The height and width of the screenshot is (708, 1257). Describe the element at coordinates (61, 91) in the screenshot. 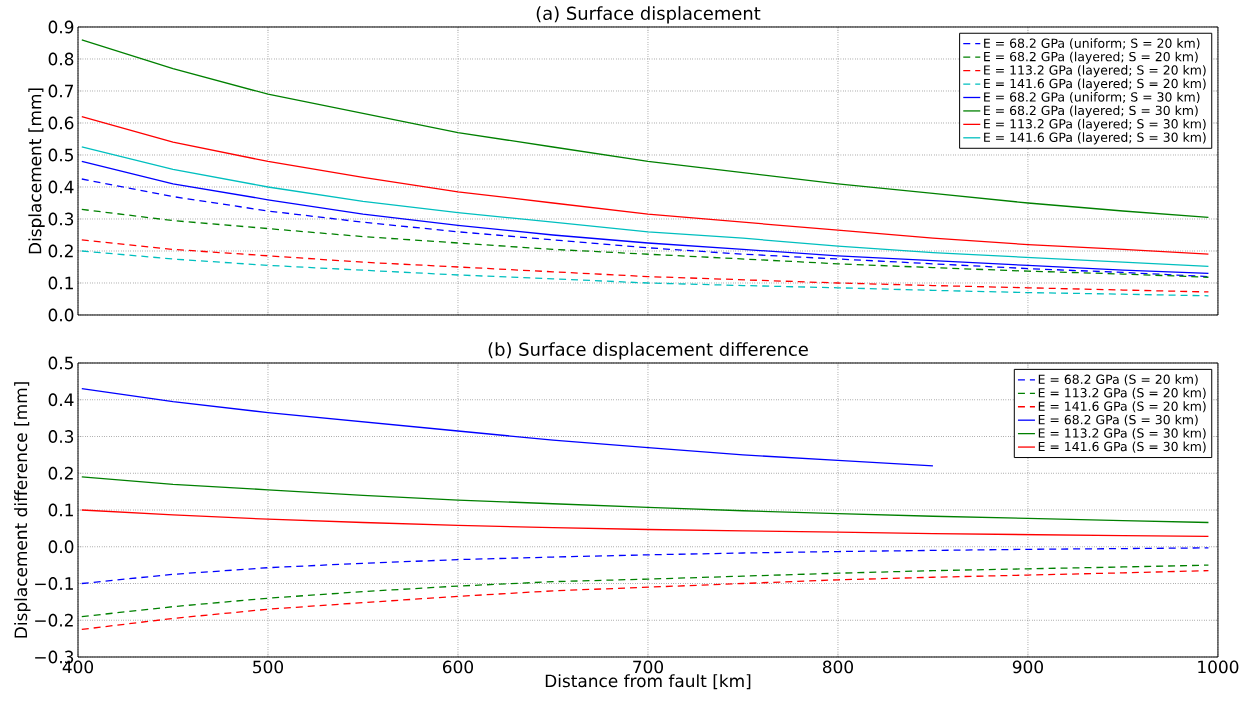

I see `y-tick-label: 0.7` at that location.